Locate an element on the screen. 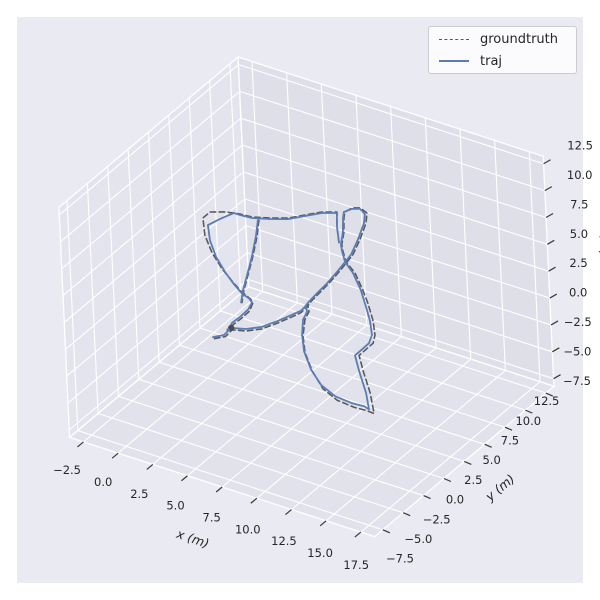 This screenshot has width=600, height=600. y-tick-label: −7.5 is located at coordinates (400, 559).